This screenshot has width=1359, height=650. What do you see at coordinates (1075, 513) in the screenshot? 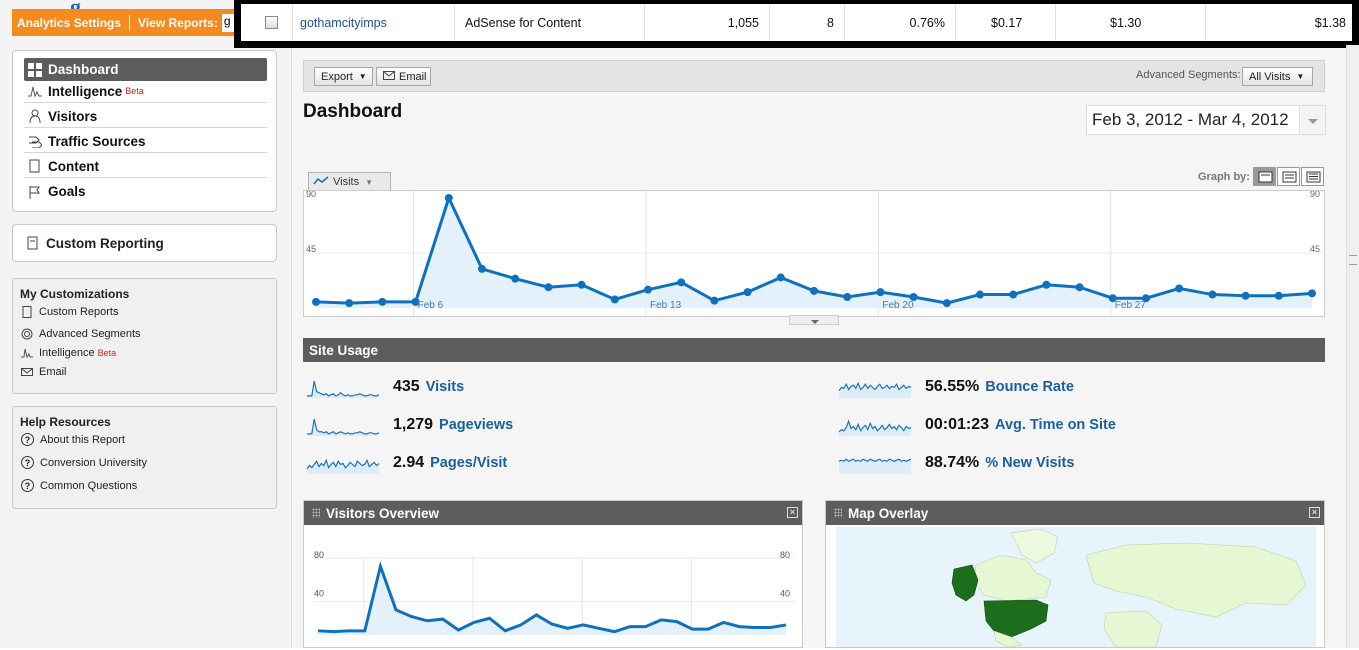
I see `map-overlay-header: Map Overlay ×` at bounding box center [1075, 513].